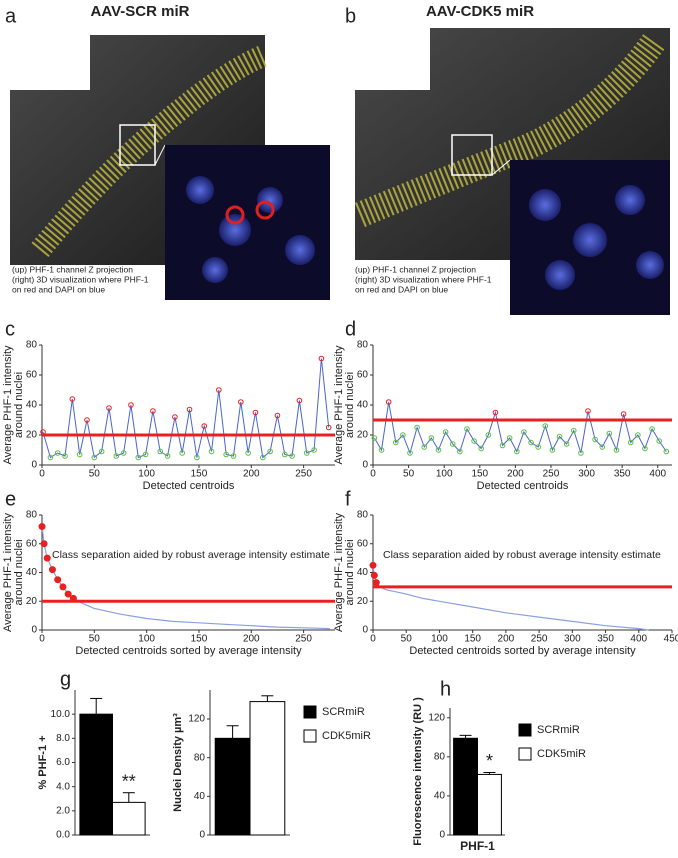 The height and width of the screenshot is (858, 678). Describe the element at coordinates (65, 679) in the screenshot. I see `panel-label: g` at that location.